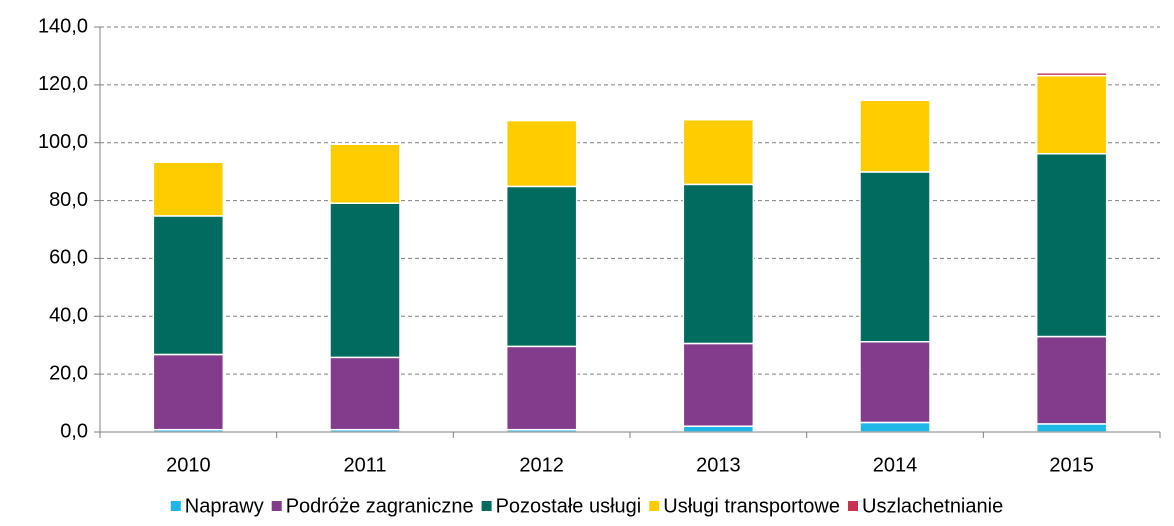 The height and width of the screenshot is (526, 1174). What do you see at coordinates (68, 258) in the screenshot?
I see `y-tick-label: 60,0` at bounding box center [68, 258].